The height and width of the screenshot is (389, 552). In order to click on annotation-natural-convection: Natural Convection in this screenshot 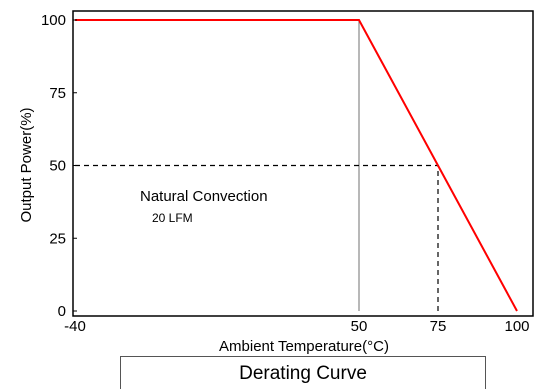, I will do `click(204, 196)`.